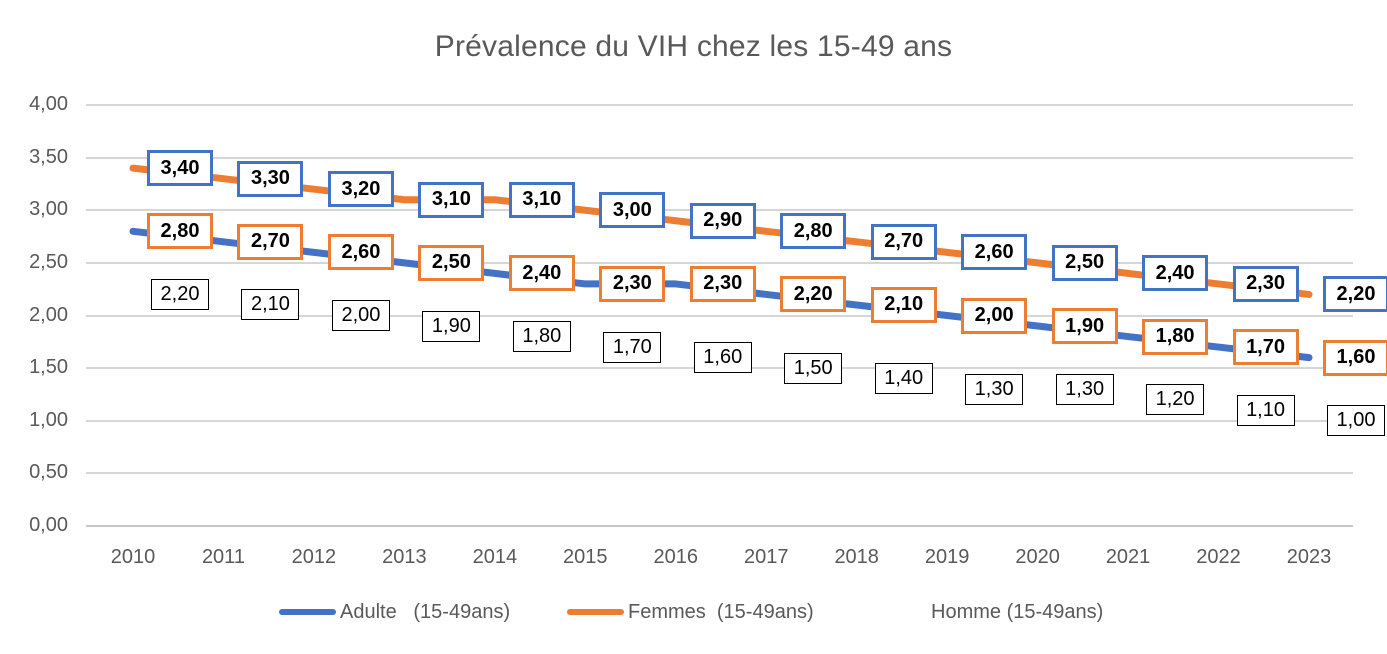 This screenshot has width=1387, height=654. I want to click on y-tick-label: 1,50, so click(48, 367).